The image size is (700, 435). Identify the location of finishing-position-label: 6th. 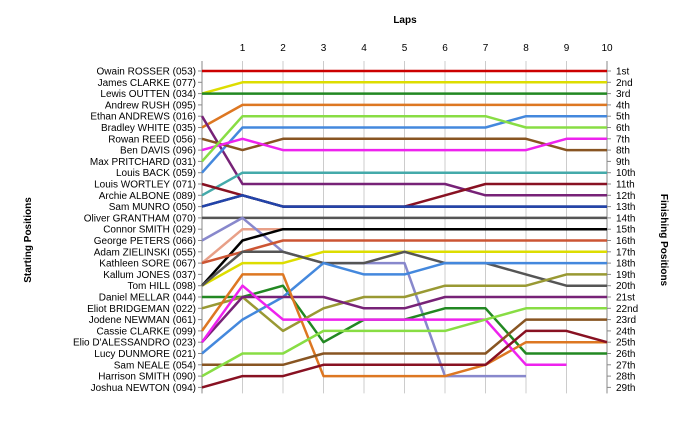
(623, 128).